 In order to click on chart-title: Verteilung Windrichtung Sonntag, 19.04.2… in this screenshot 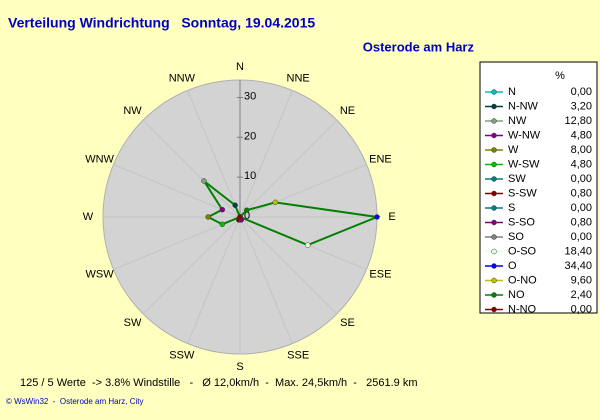, I will do `click(161, 23)`.